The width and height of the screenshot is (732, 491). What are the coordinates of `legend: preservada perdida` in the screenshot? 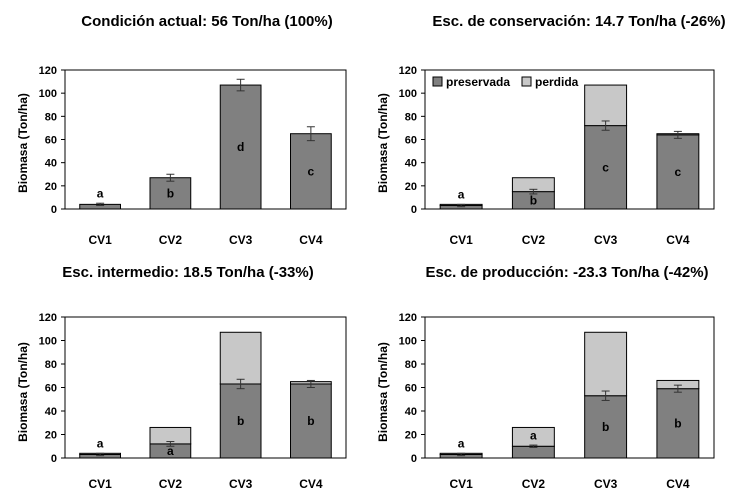 It's located at (505, 82).